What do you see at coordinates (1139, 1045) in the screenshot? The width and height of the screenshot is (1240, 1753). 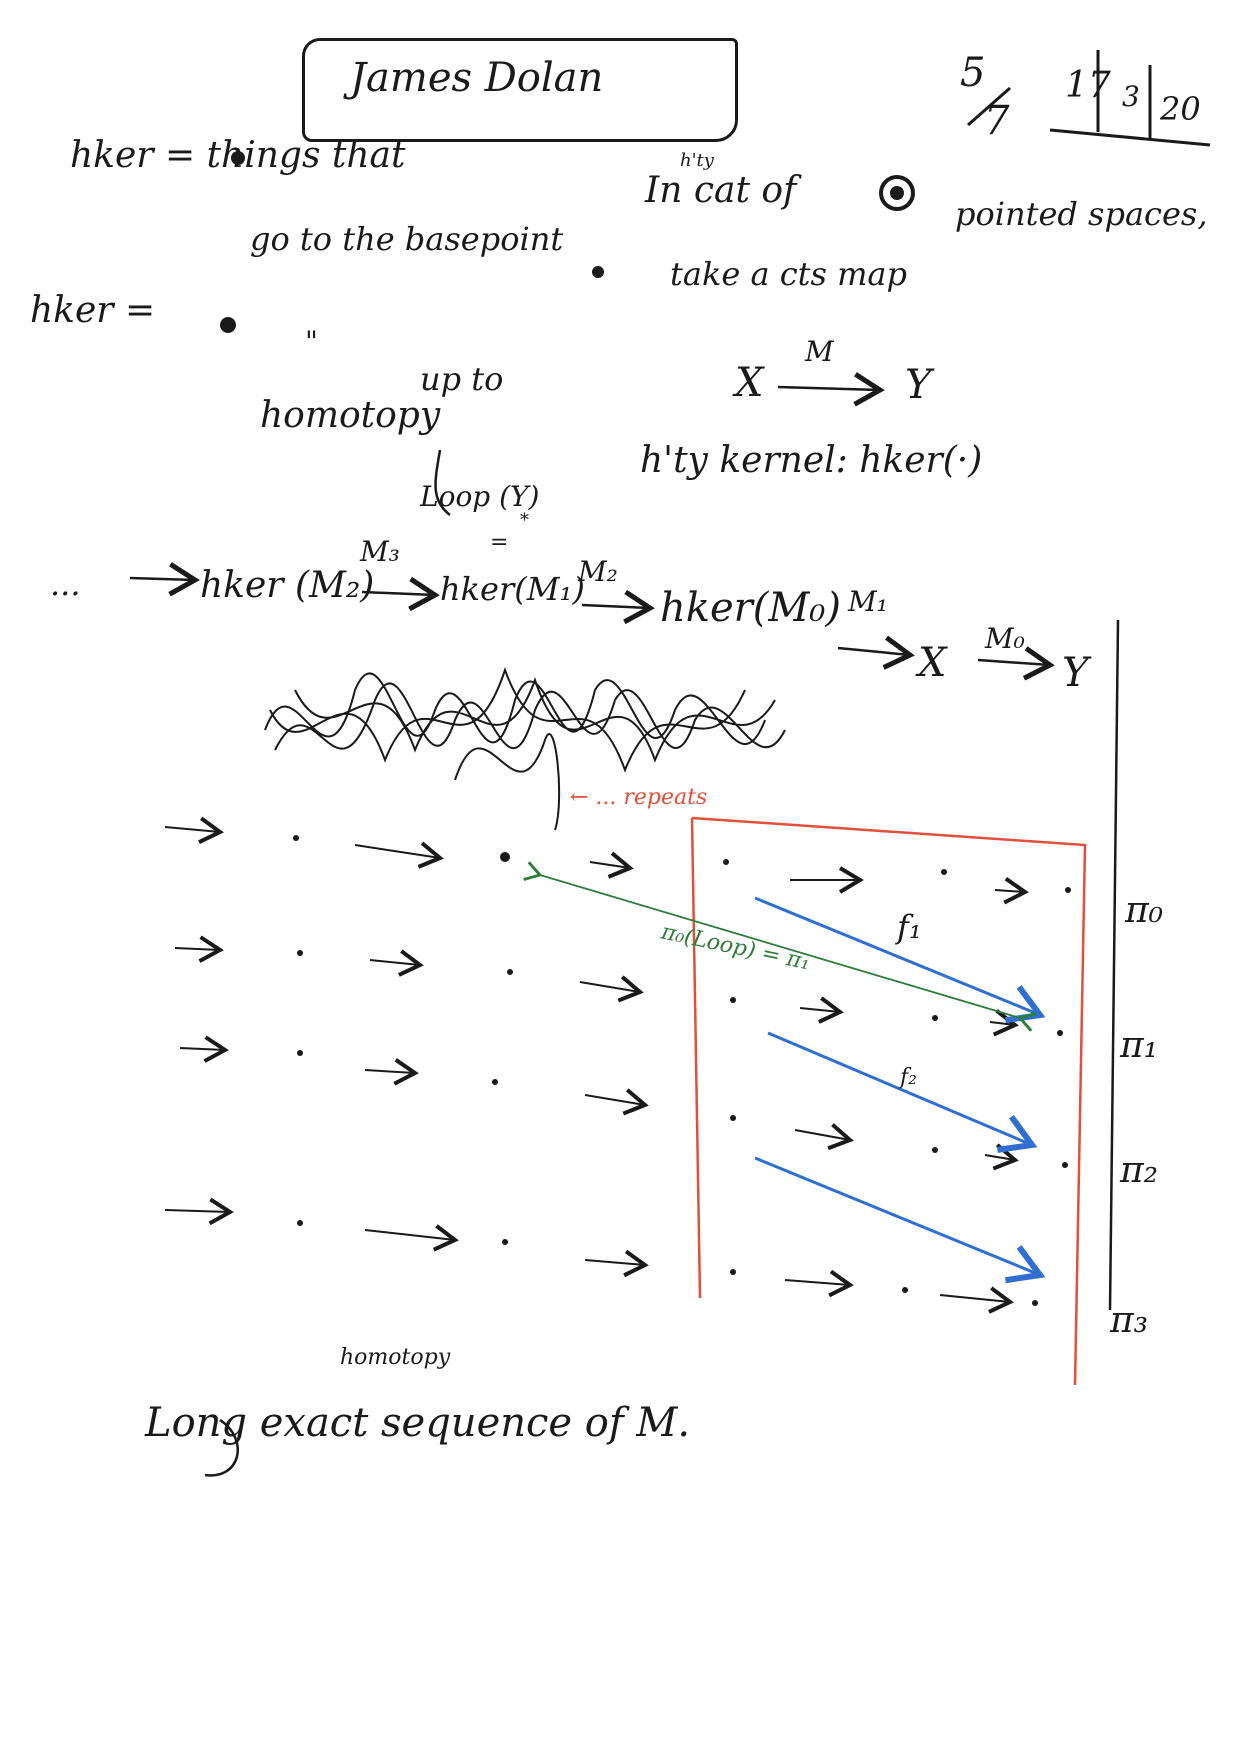 I see `pi1-label: π₁` at bounding box center [1139, 1045].